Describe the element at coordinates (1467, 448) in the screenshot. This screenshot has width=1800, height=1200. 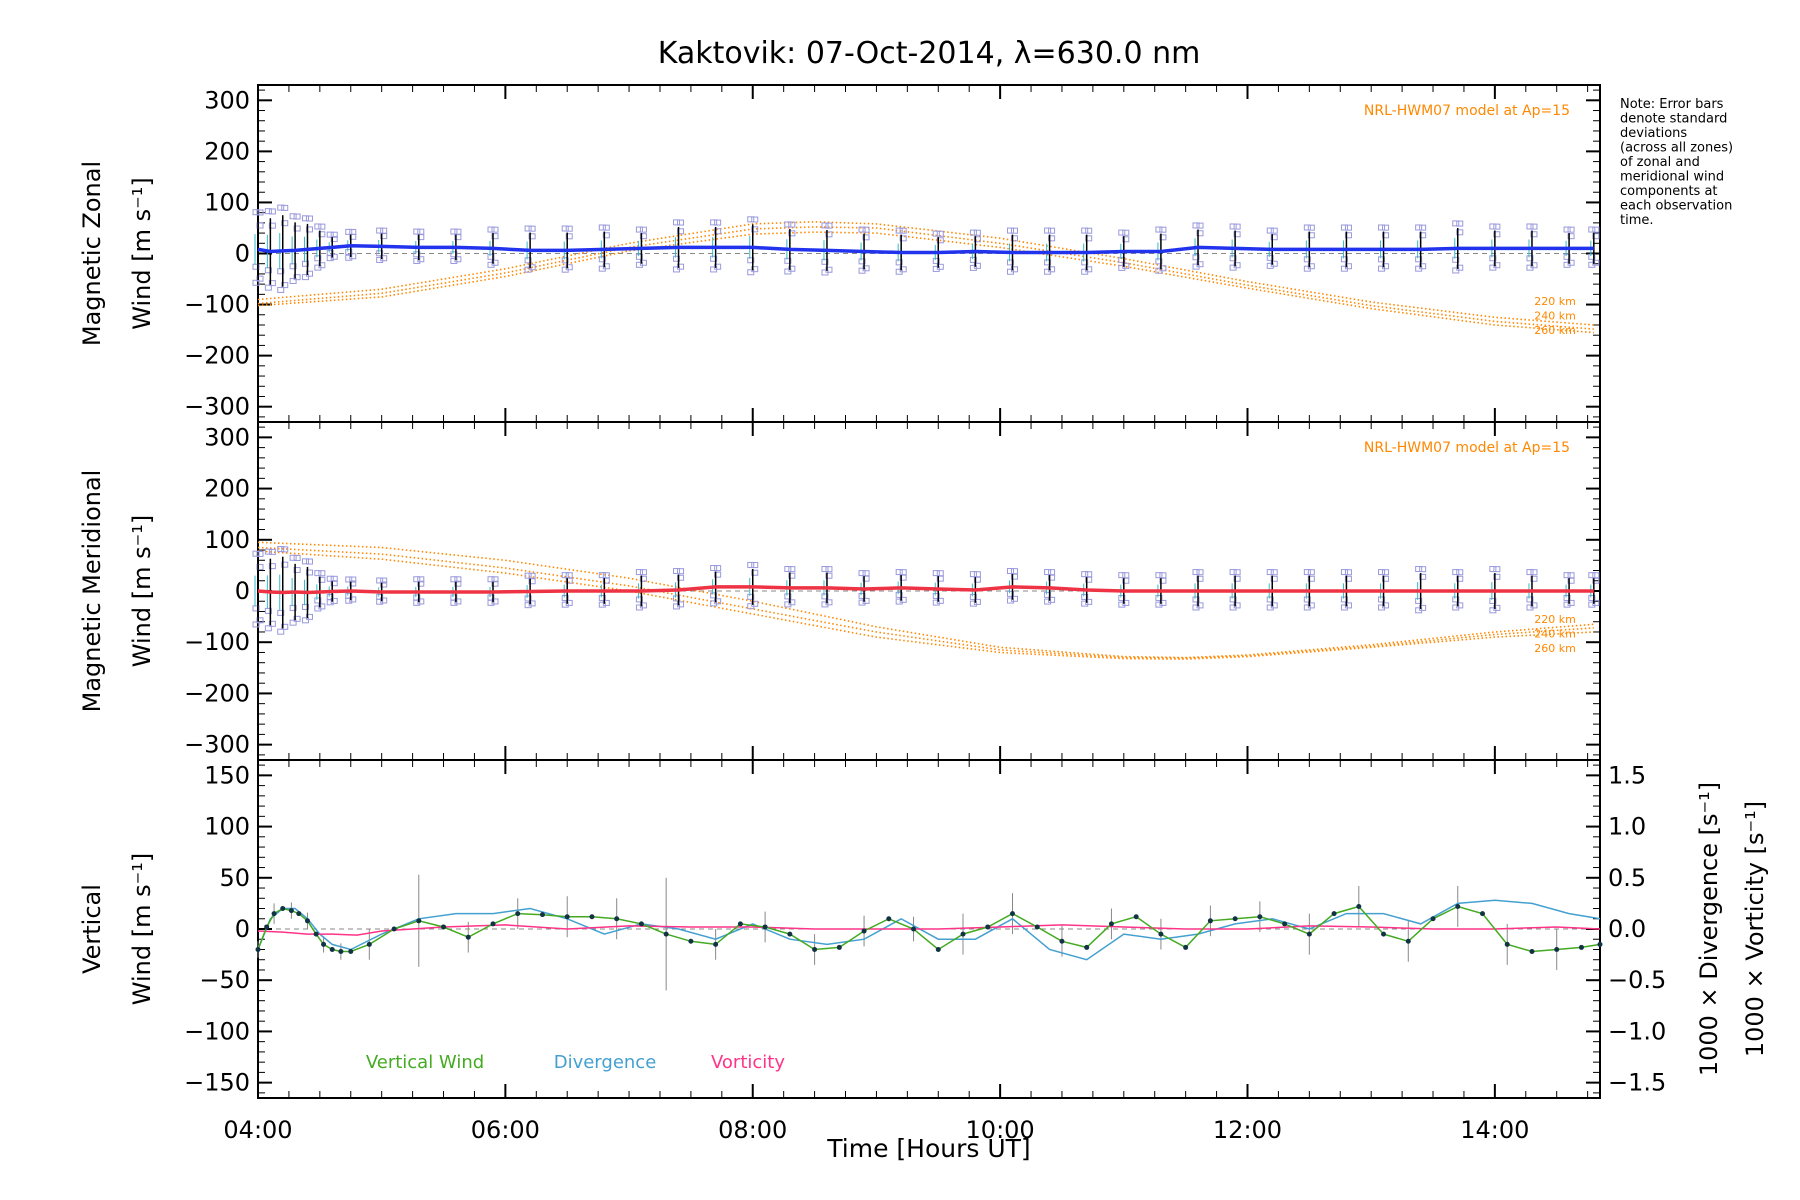
I see `model-label: NRL-HWM07 model at Ap=15` at that location.